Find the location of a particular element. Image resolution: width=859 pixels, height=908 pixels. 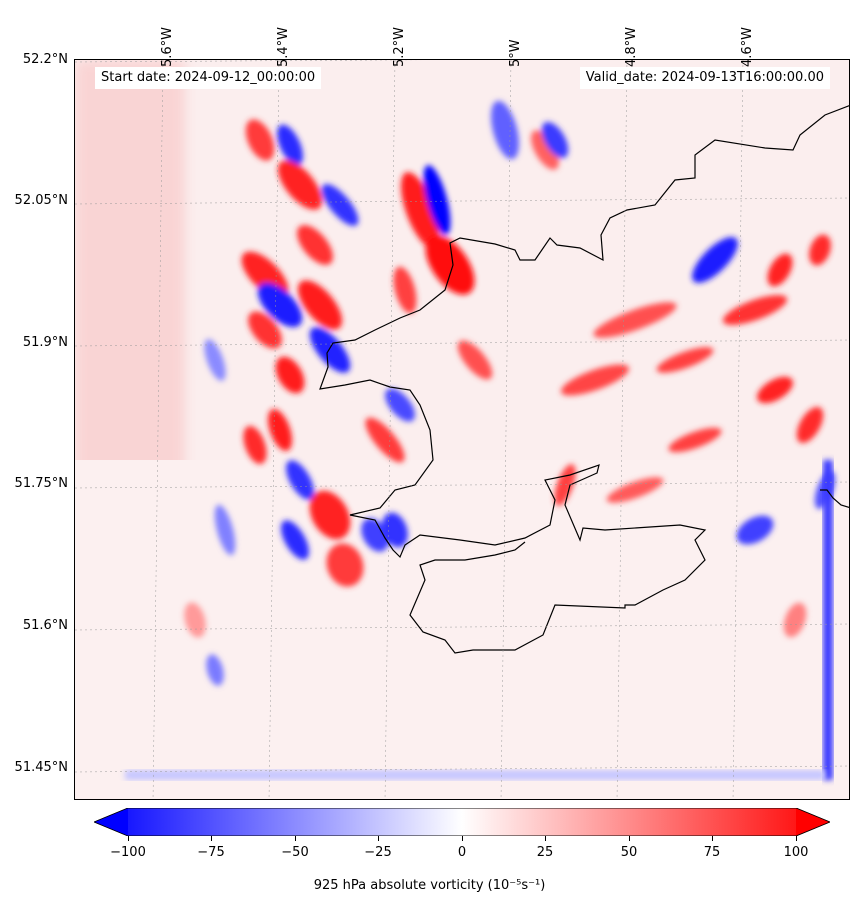

lat-label: 51.6°N is located at coordinates (45, 625).